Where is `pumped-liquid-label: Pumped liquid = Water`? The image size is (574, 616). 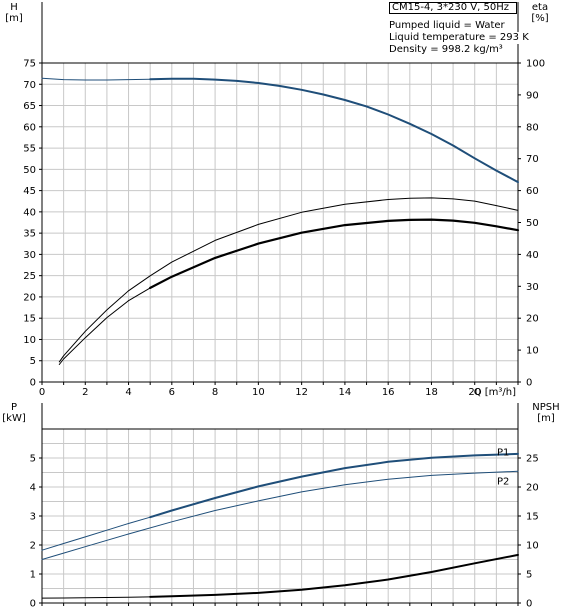 pumped-liquid-label: Pumped liquid = Water is located at coordinates (447, 26).